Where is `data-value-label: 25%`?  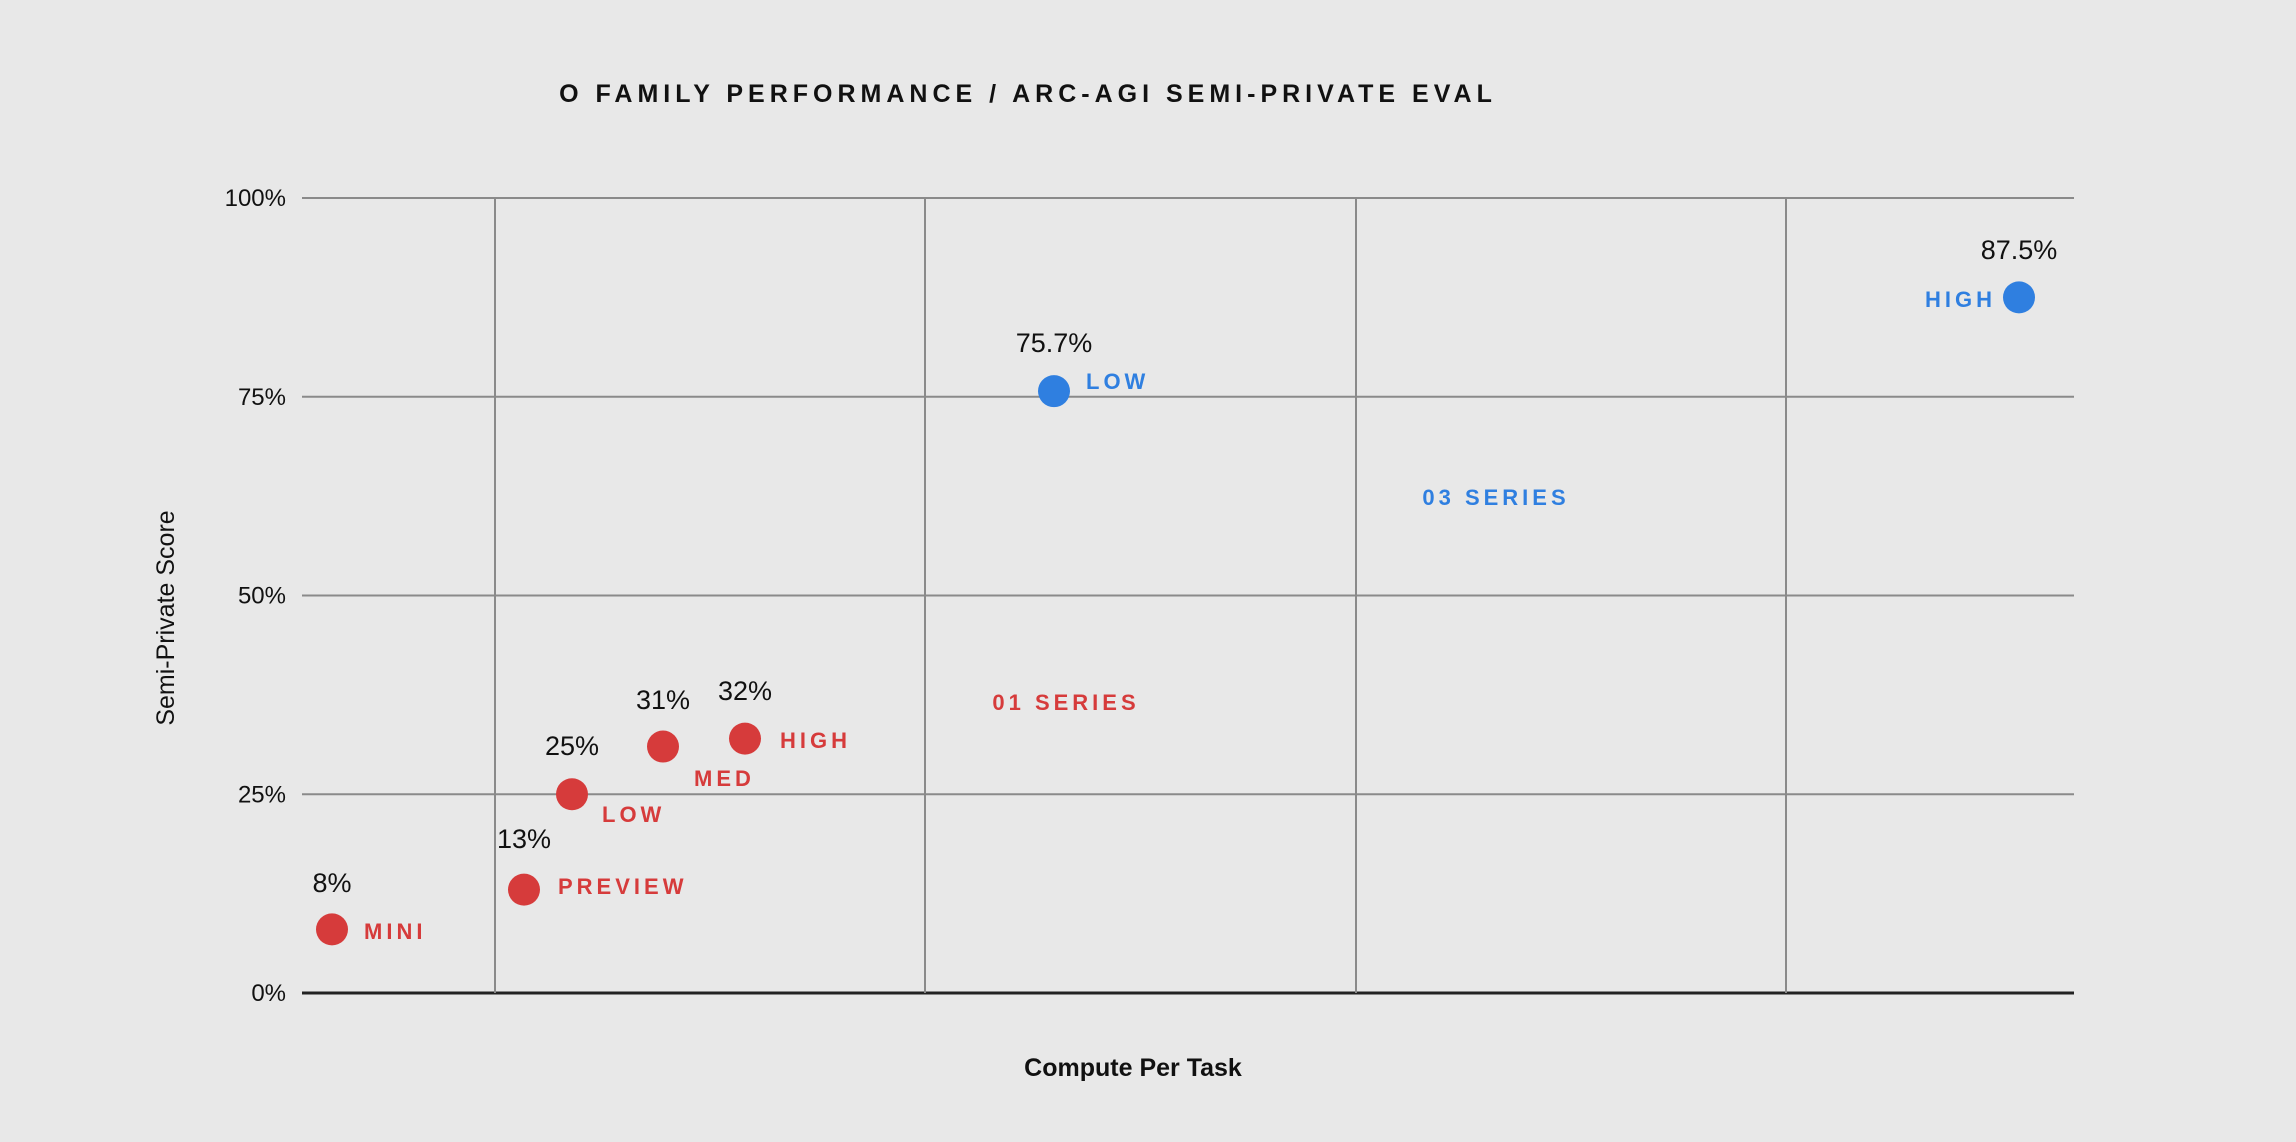
data-value-label: 25% is located at coordinates (572, 746).